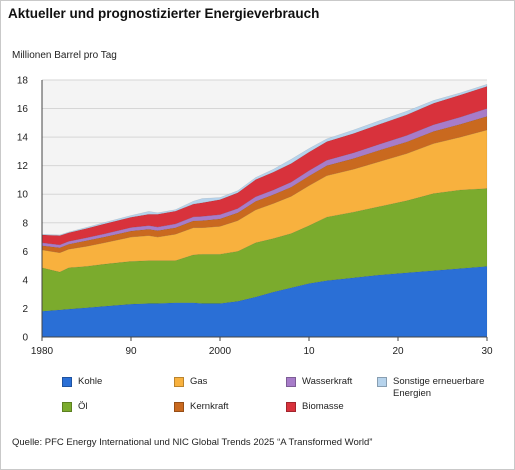 Image resolution: width=515 pixels, height=470 pixels. I want to click on y-tick-label: 0, so click(25, 338).